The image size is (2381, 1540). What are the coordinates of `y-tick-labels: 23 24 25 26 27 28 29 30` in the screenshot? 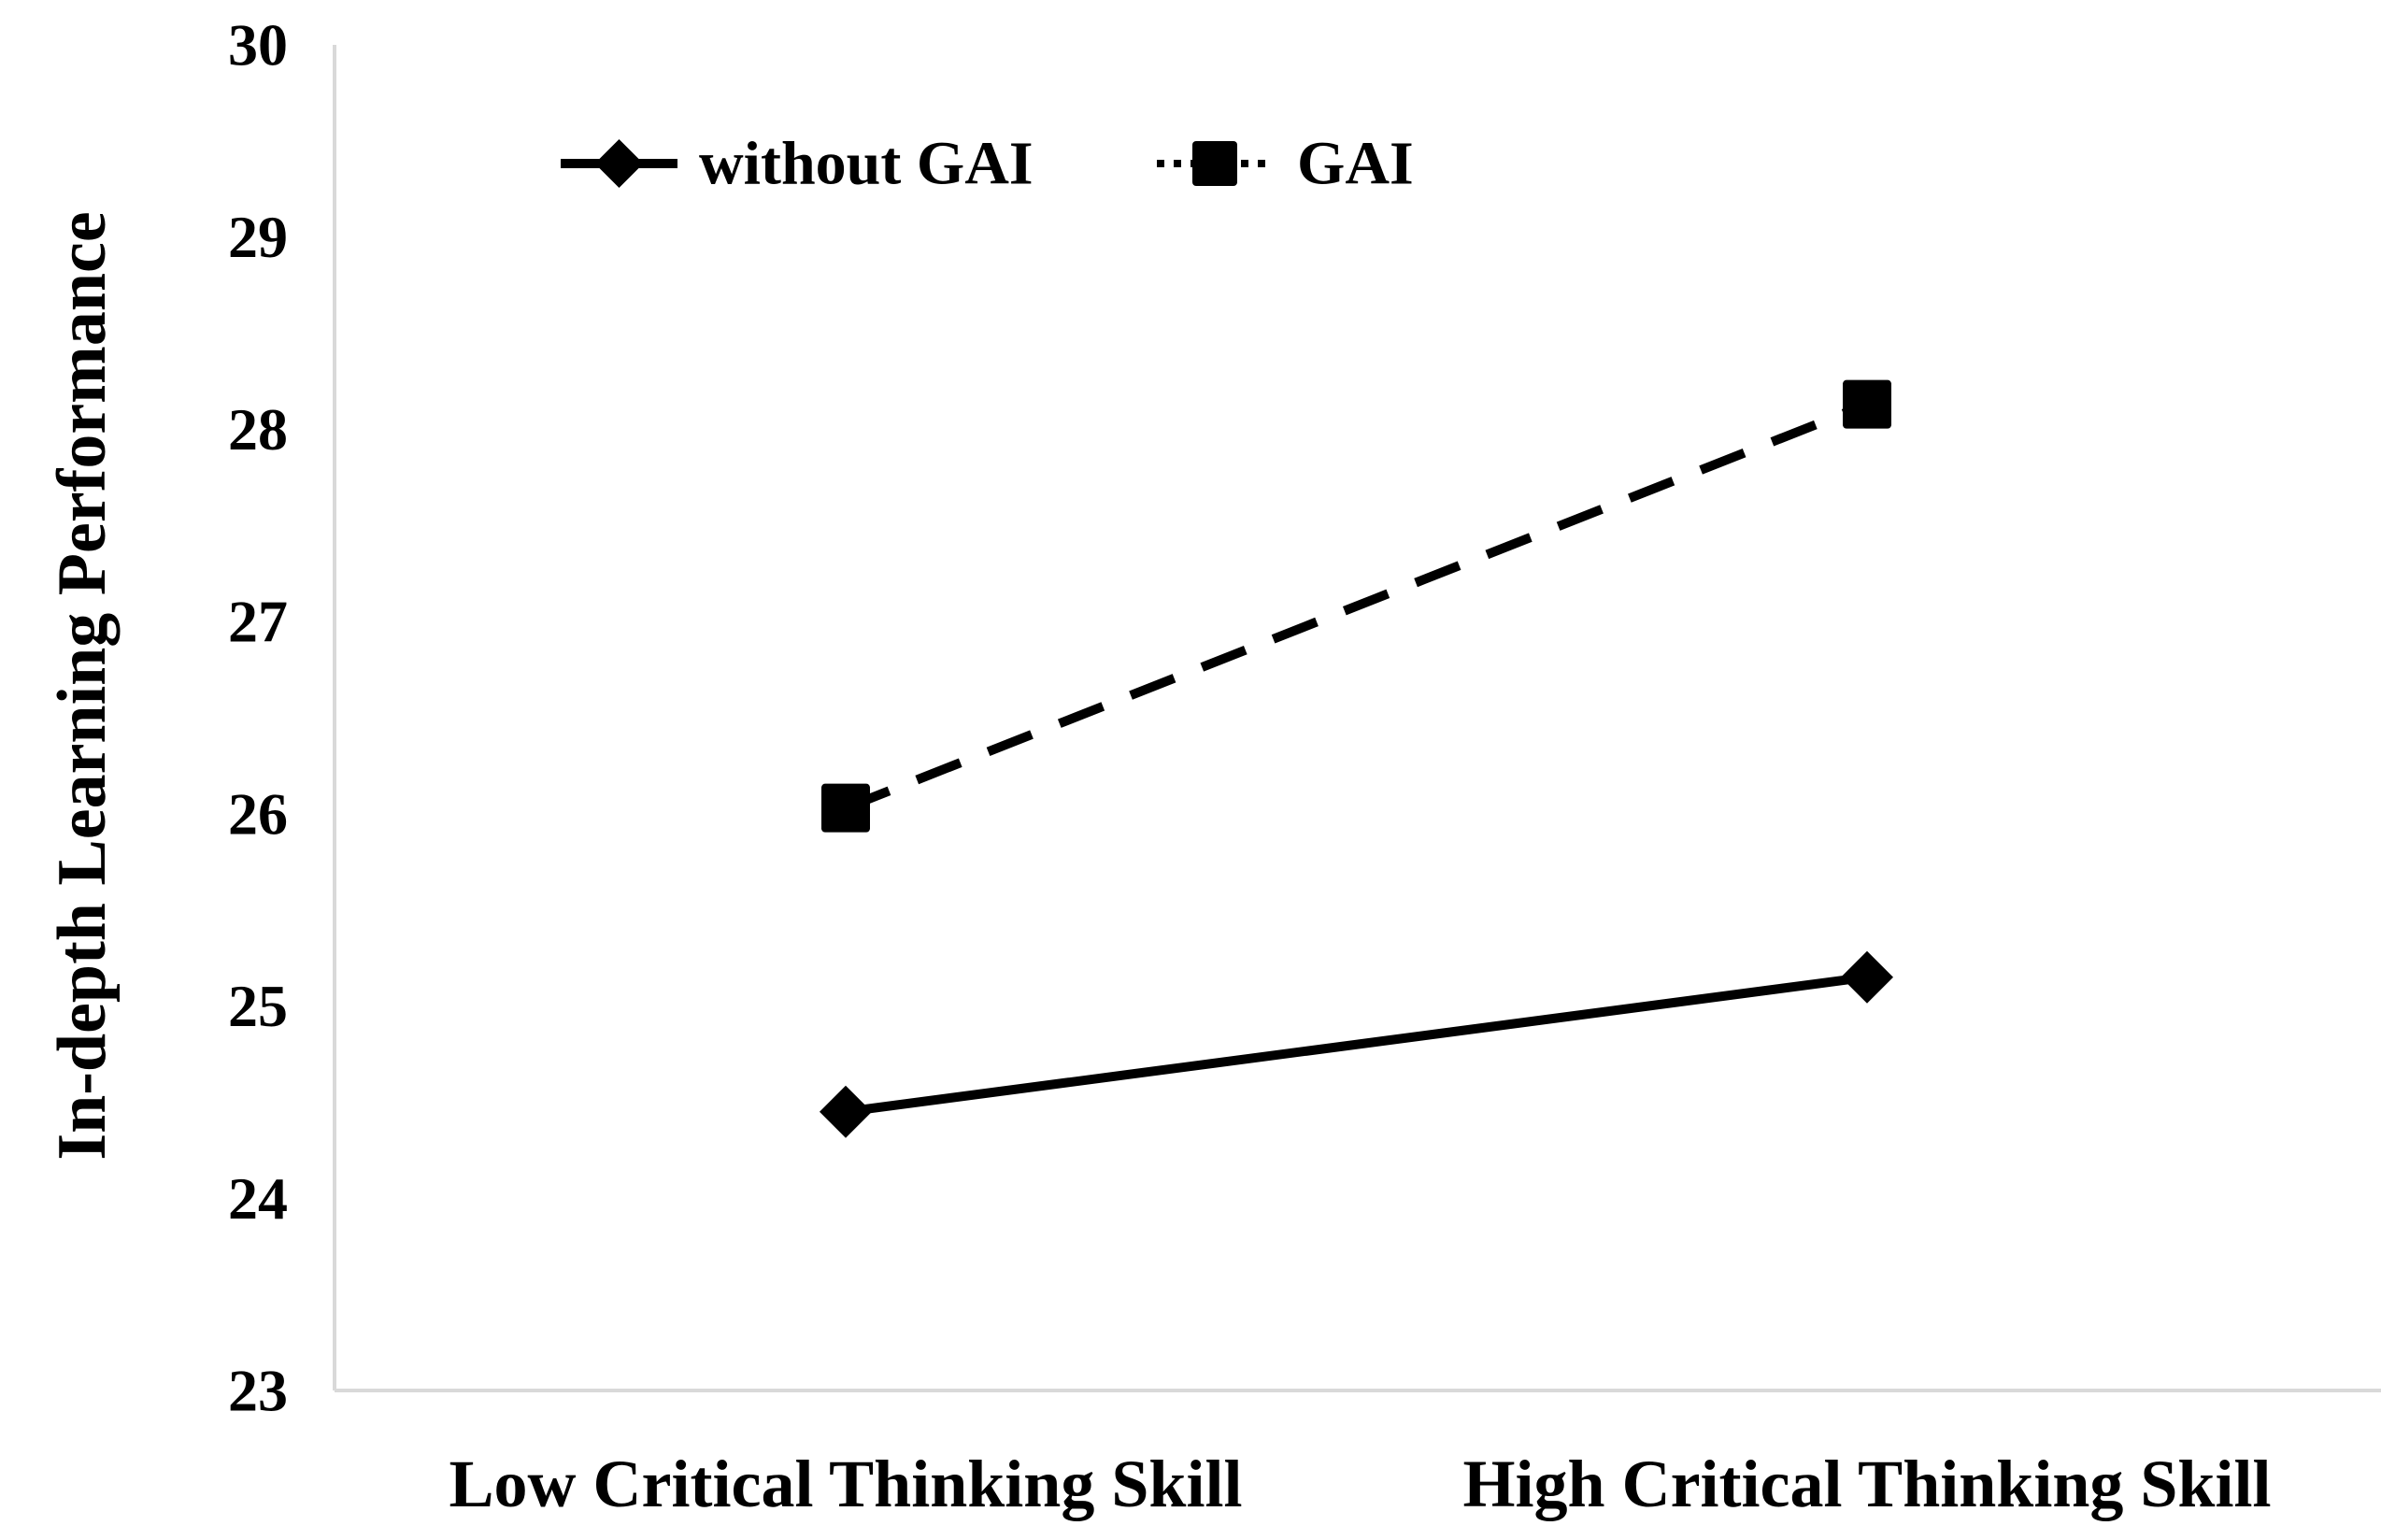 It's located at (258, 718).